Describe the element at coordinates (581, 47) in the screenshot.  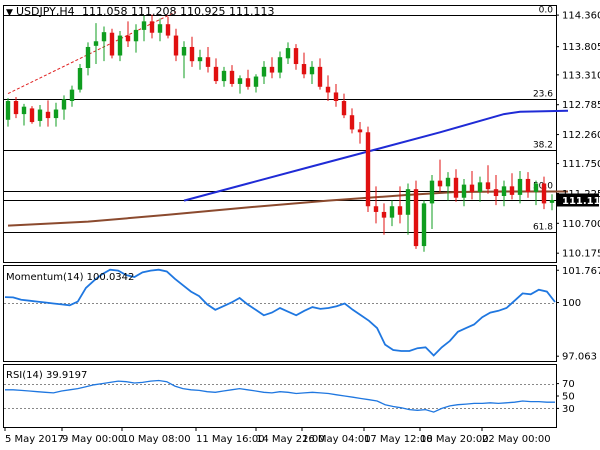
I see `price-tick-label: 113.805` at that location.